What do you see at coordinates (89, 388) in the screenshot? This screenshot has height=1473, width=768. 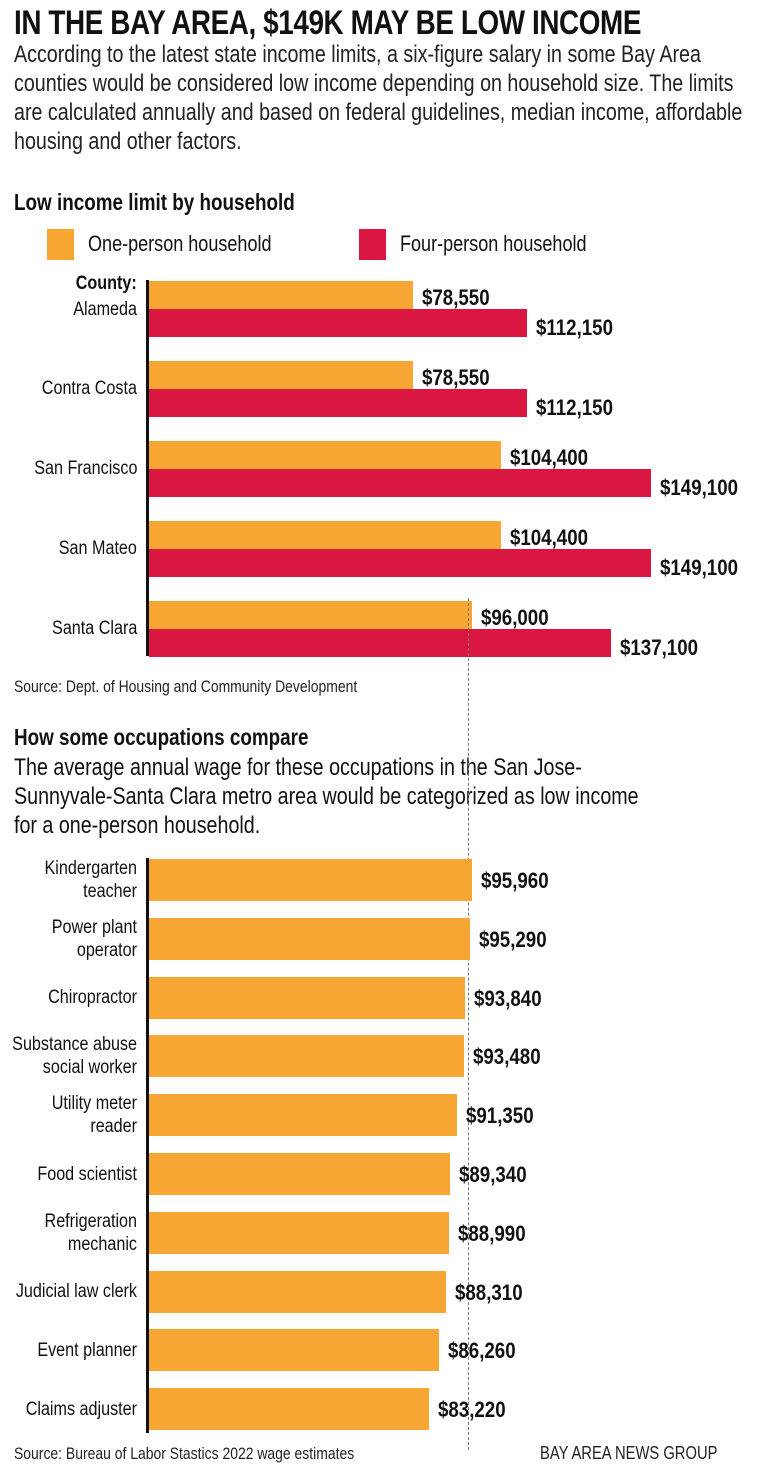 I see `category-label: Contra Costa` at bounding box center [89, 388].